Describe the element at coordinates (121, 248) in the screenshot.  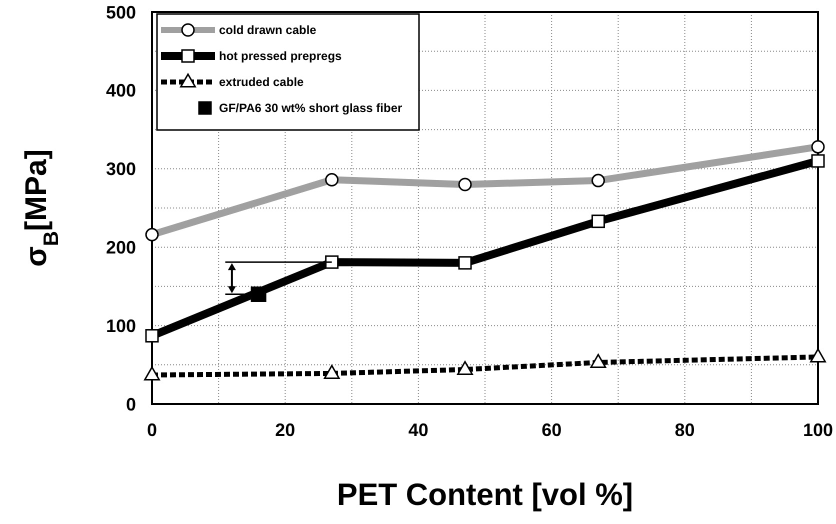
I see `y-tick-label: 200` at that location.